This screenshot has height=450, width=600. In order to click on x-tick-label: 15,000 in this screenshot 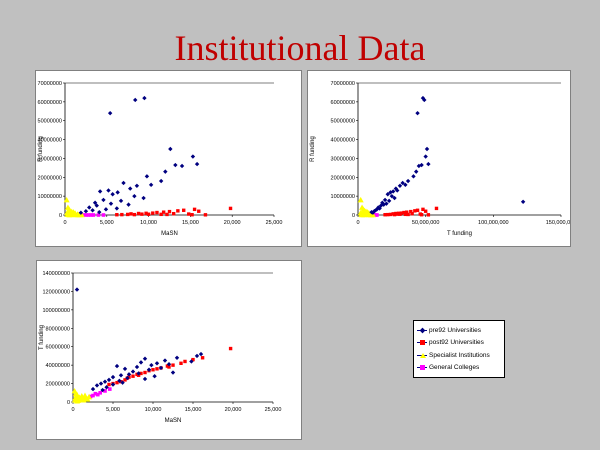, I will do `click(190, 223)`.